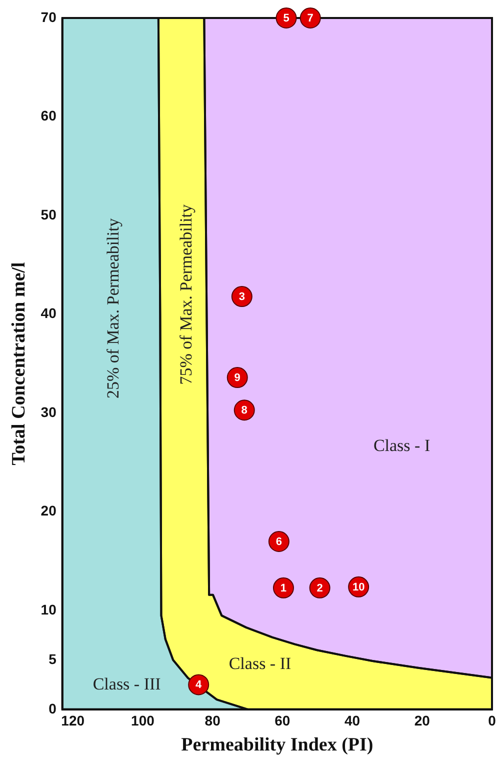 This screenshot has width=503, height=765. What do you see at coordinates (277, 745) in the screenshot?
I see `x-axis-title: Permeability Index (PI)` at bounding box center [277, 745].